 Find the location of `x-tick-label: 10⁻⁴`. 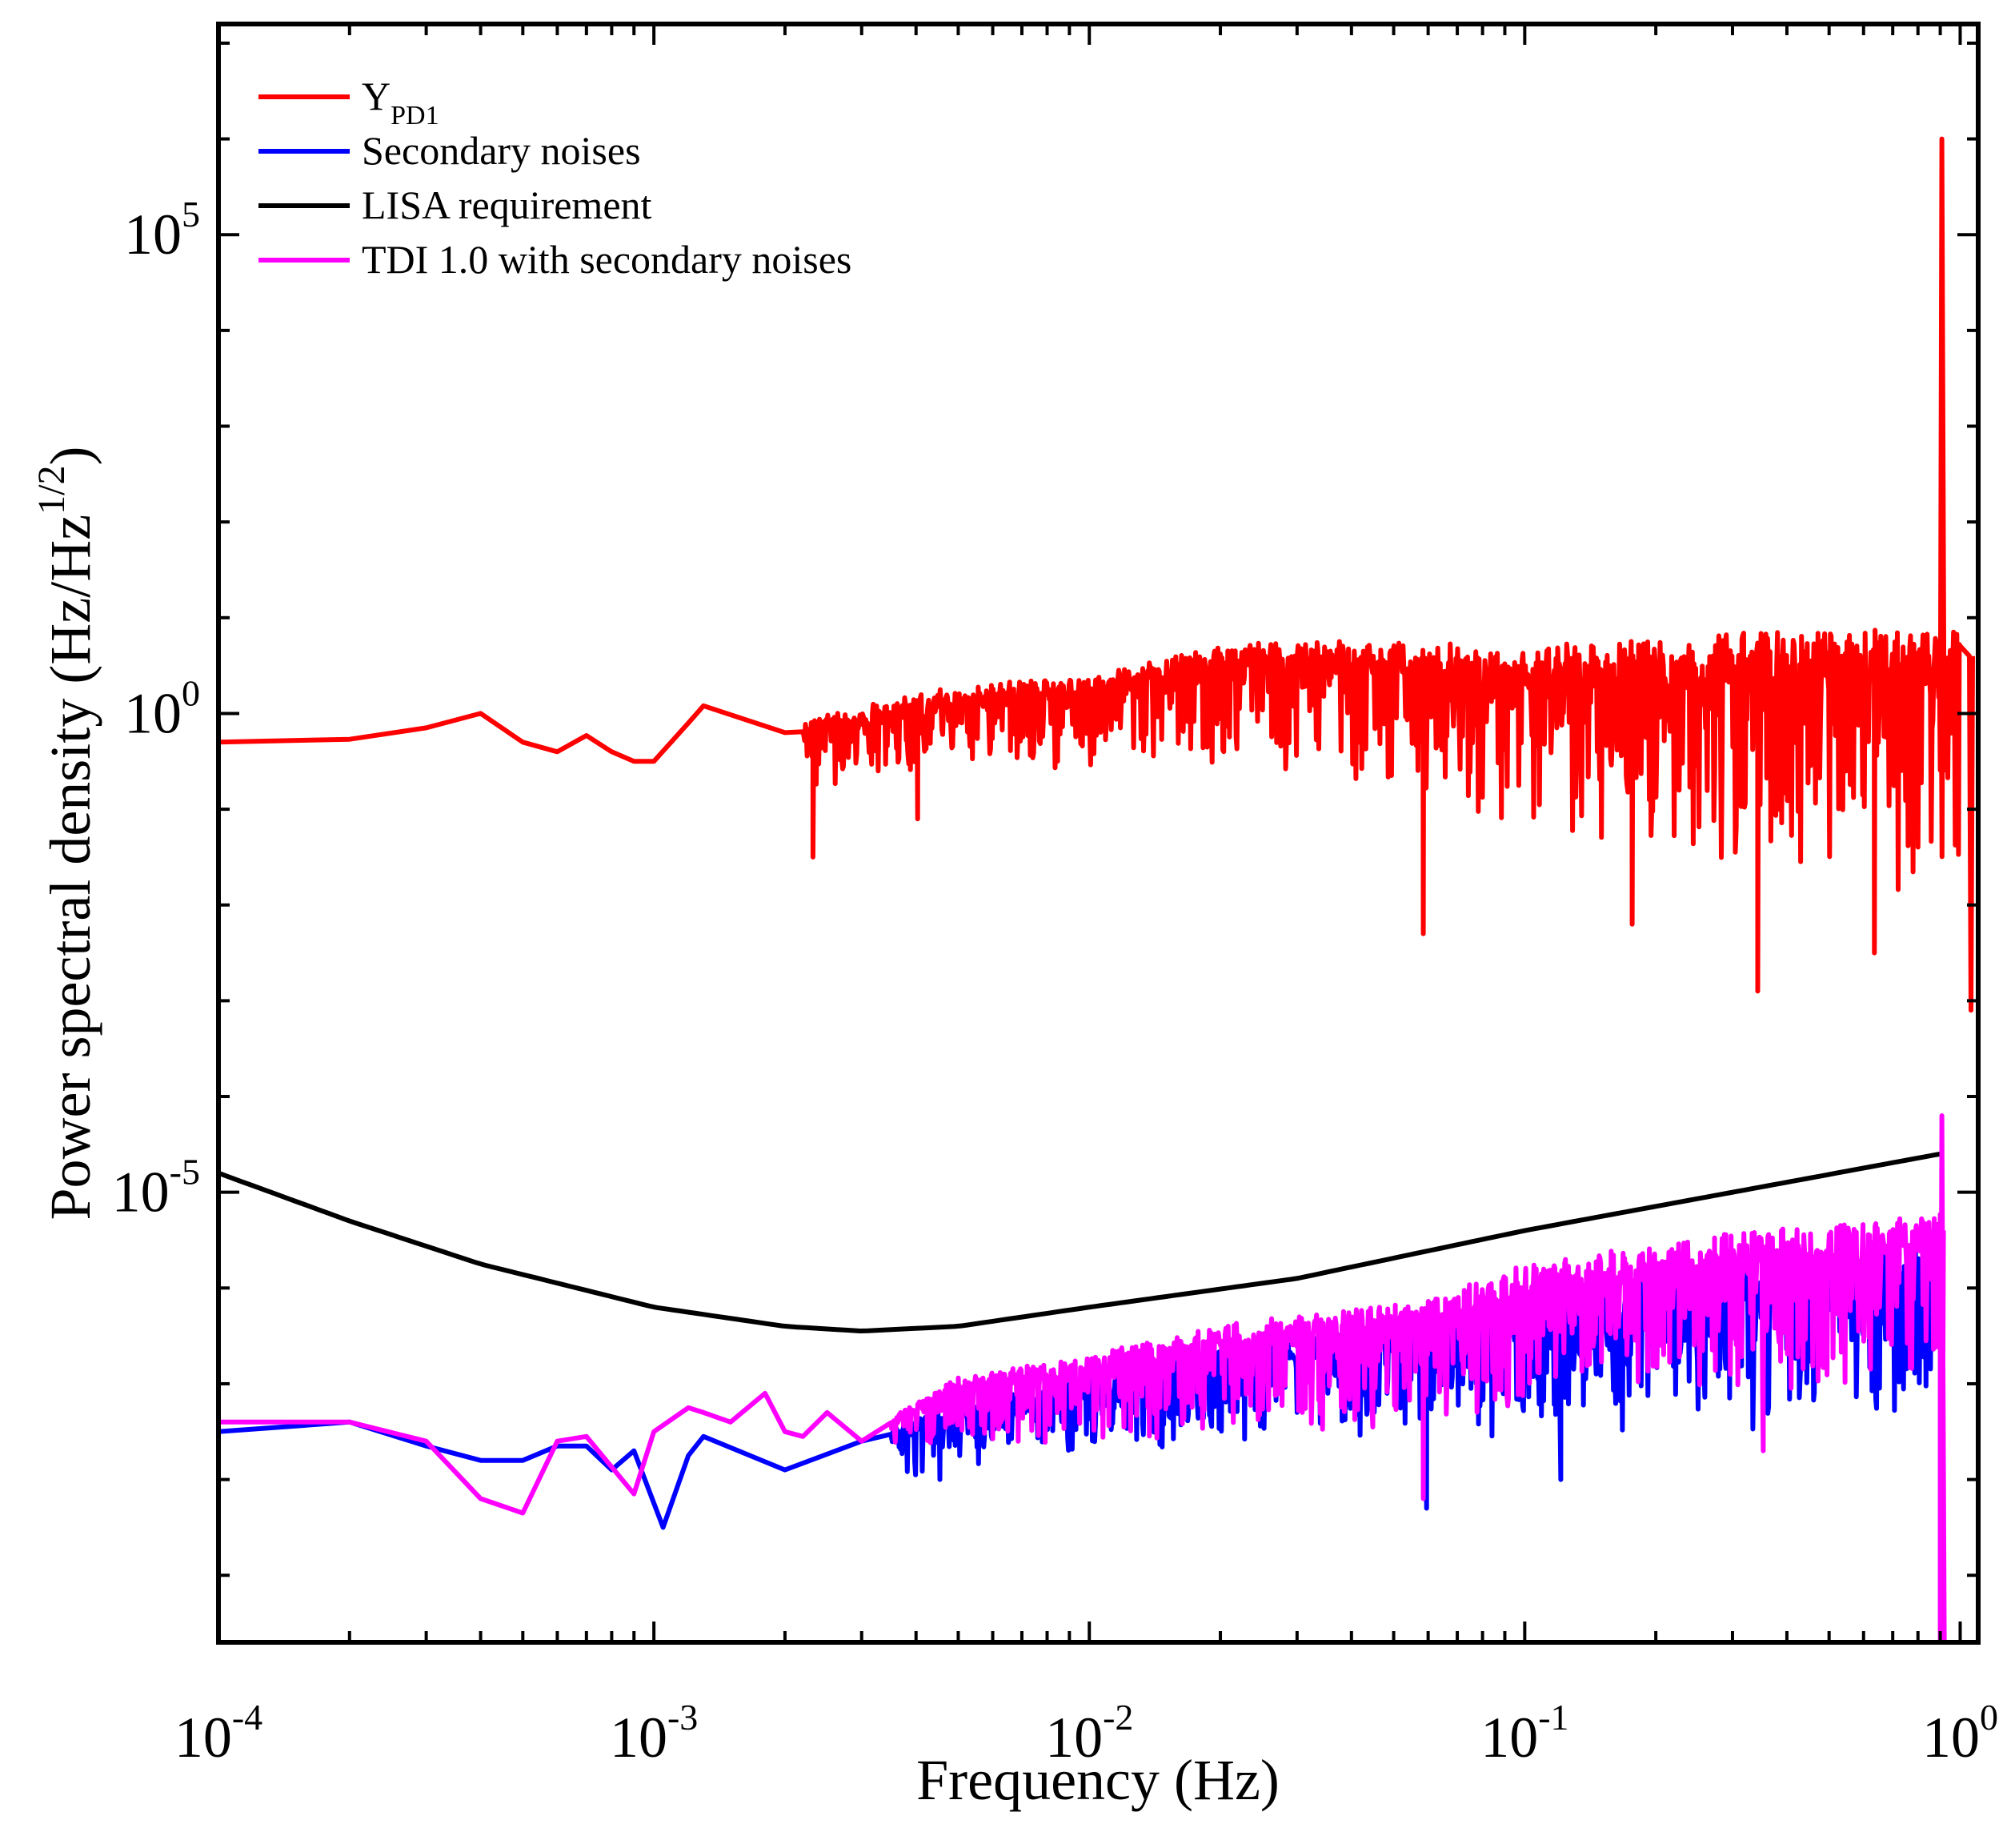

x-tick-label: 10⁻⁴ is located at coordinates (218, 1733).